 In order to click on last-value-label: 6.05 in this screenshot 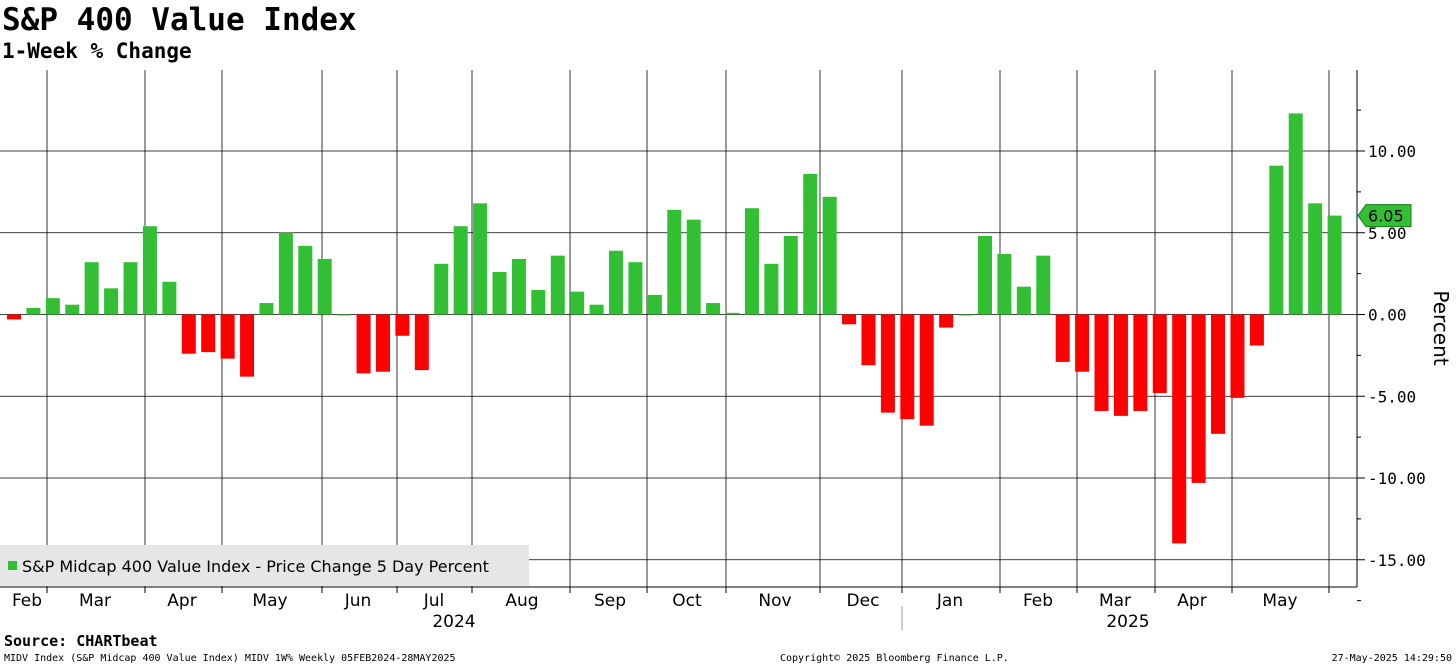, I will do `click(1386, 216)`.